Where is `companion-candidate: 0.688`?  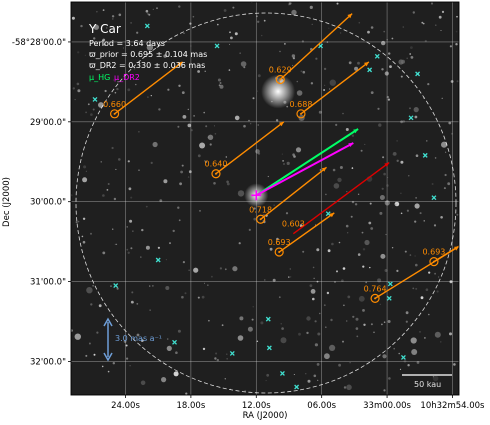
companion-candidate: 0.688 is located at coordinates (330, 90).